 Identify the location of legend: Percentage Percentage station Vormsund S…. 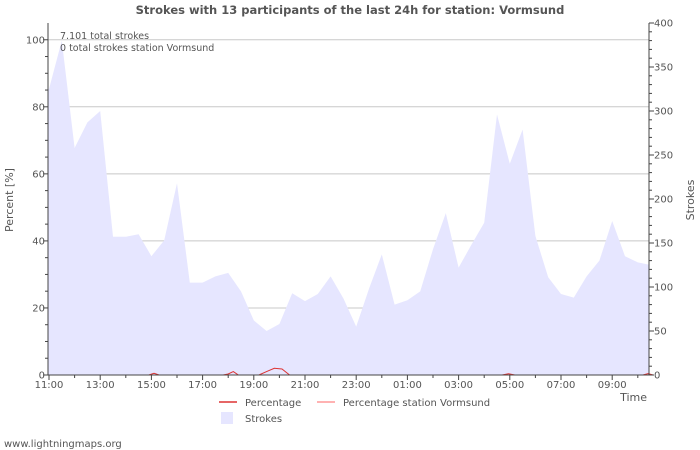
(354, 411).